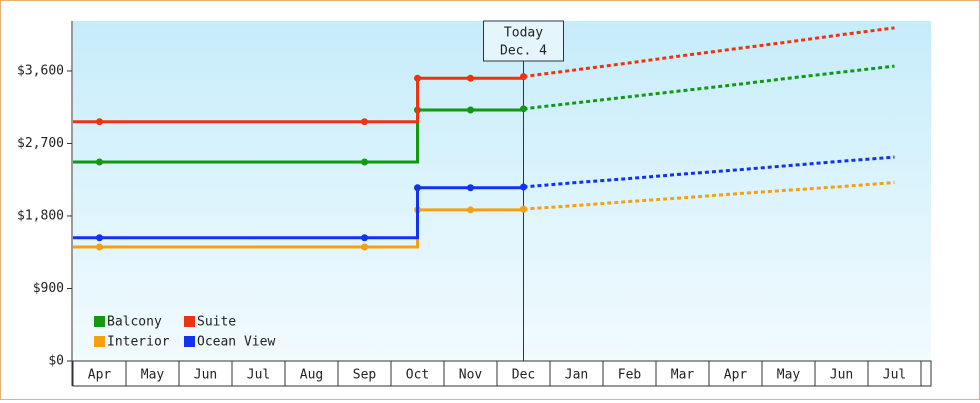 The image size is (980, 403). I want to click on x-tick-label: Sep, so click(365, 375).